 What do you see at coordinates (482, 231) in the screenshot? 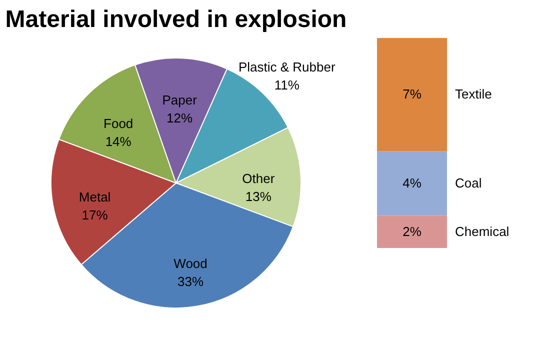
I see `series-label: Chemical` at bounding box center [482, 231].